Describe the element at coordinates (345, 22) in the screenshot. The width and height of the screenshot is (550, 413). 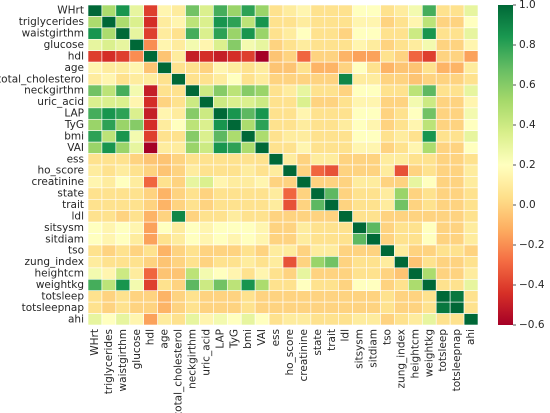
I see `heatmap-cell-triglycerides-ldl` at that location.